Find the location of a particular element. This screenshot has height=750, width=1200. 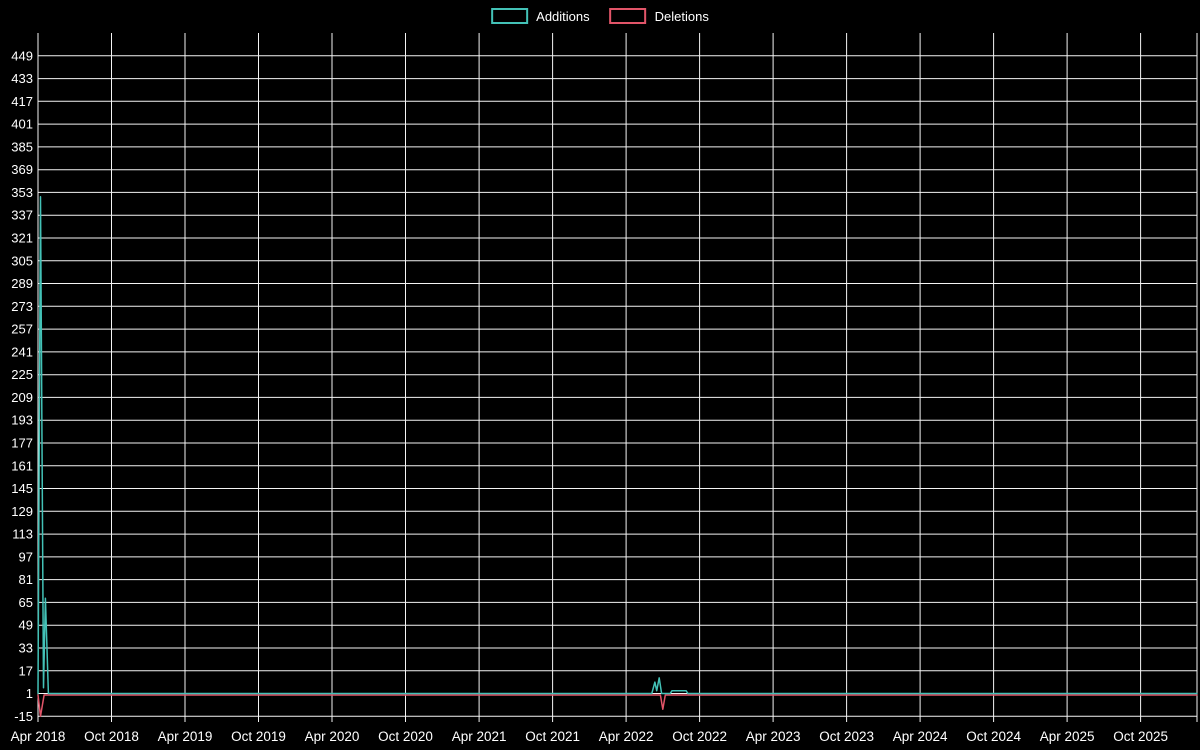

legend-item-deletions: Deletions is located at coordinates (659, 16).